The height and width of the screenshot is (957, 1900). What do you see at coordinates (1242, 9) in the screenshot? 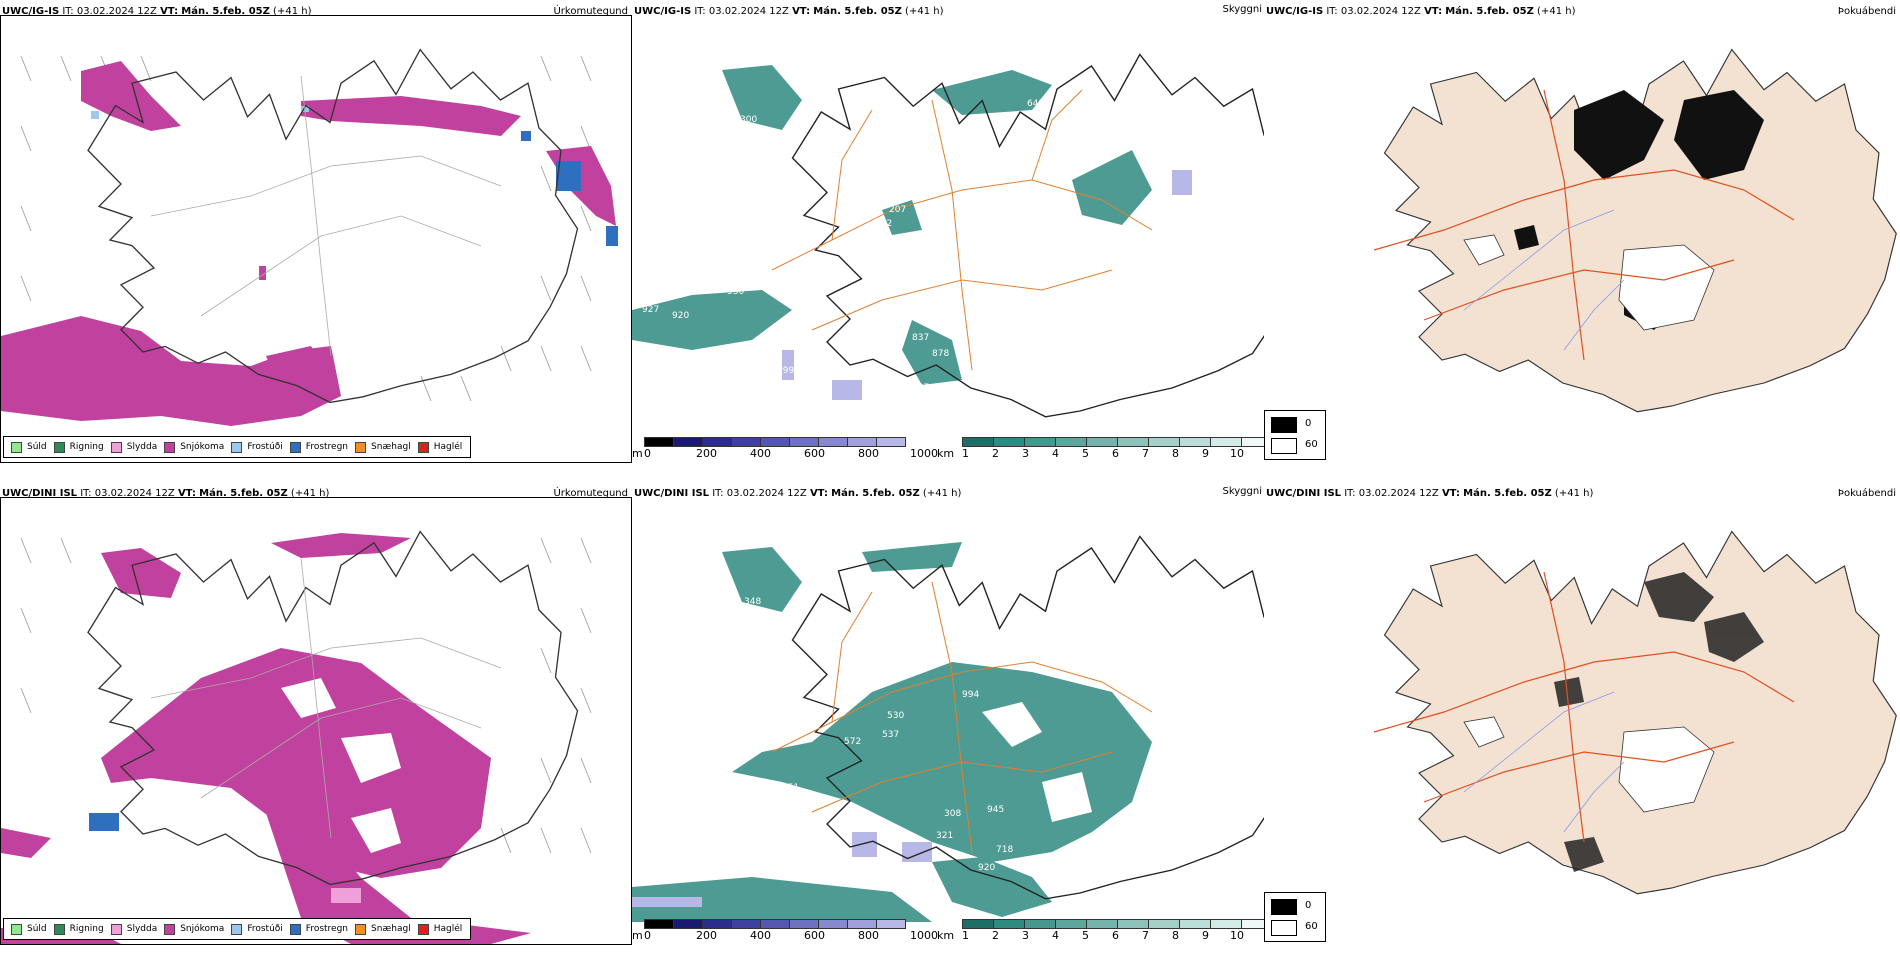
I see `panel-title: Skyggni` at bounding box center [1242, 9].